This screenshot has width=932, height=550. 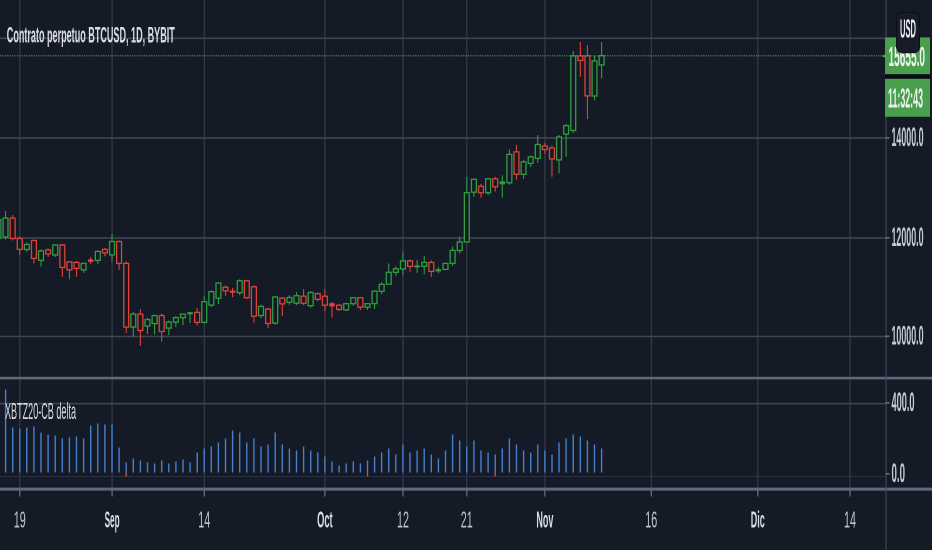 I want to click on svg-text: Oct, so click(x=325, y=520).